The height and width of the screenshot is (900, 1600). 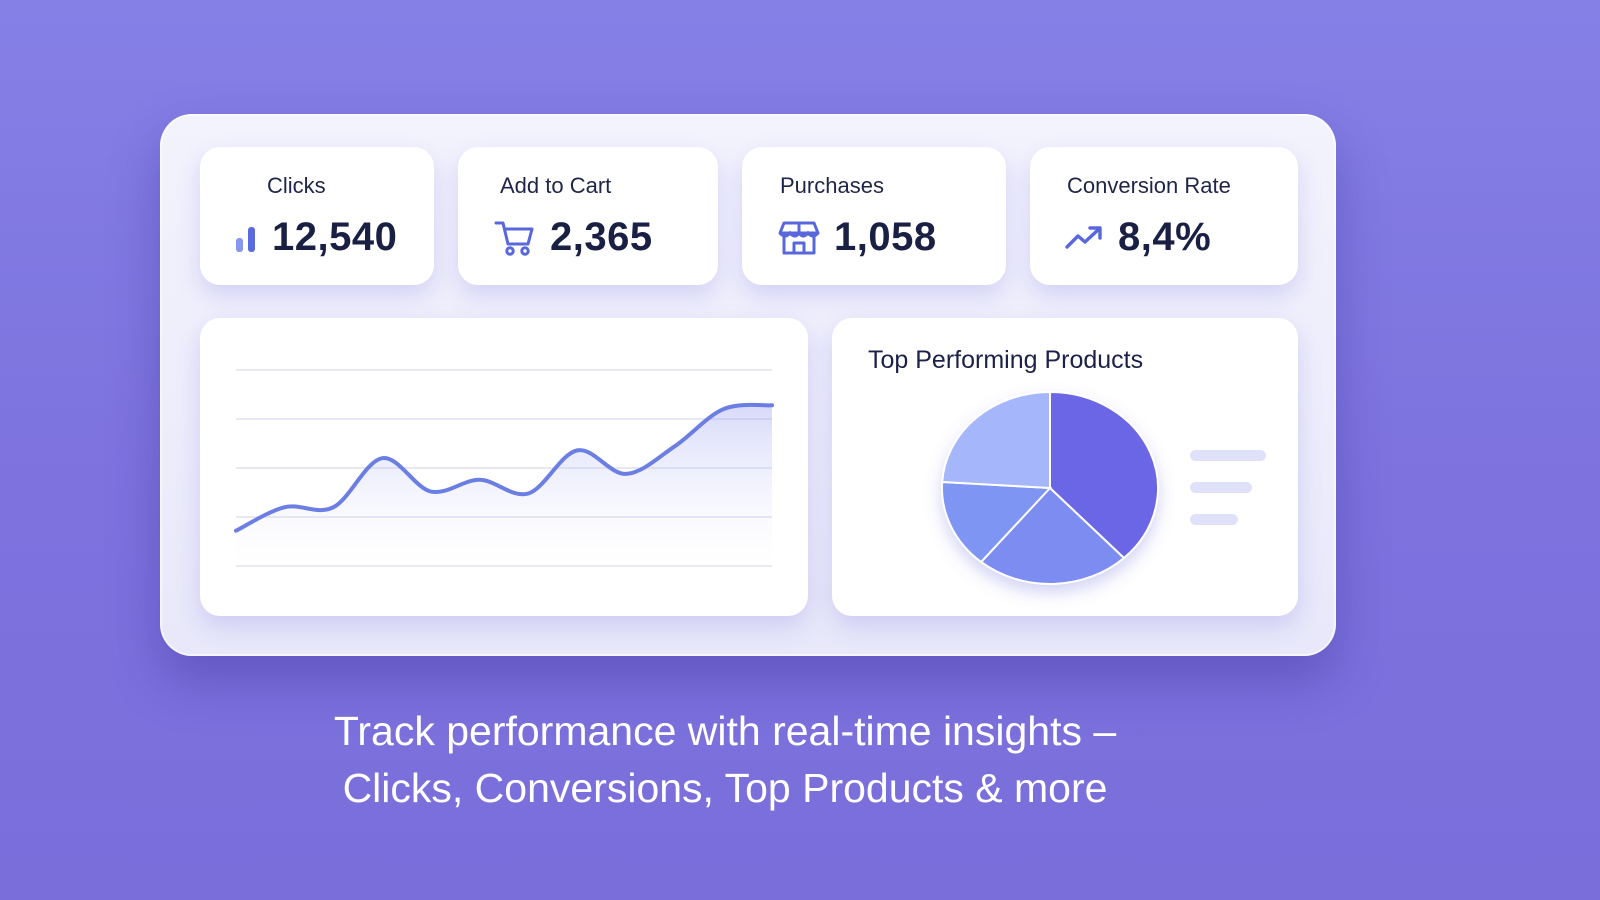 I want to click on kpi-card-clicks: Clicks 12,540, so click(x=317, y=216).